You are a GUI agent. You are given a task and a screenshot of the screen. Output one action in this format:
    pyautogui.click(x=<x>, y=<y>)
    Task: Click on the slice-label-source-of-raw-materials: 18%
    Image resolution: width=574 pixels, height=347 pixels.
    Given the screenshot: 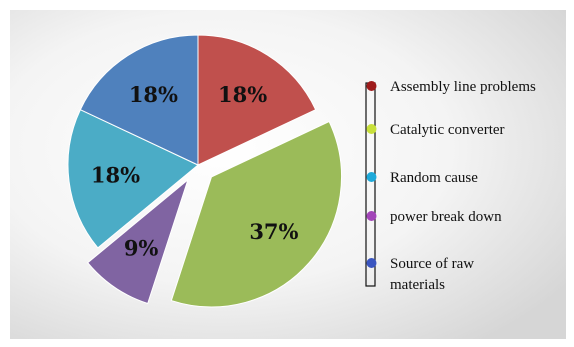 What is the action you would take?
    pyautogui.click(x=153, y=94)
    